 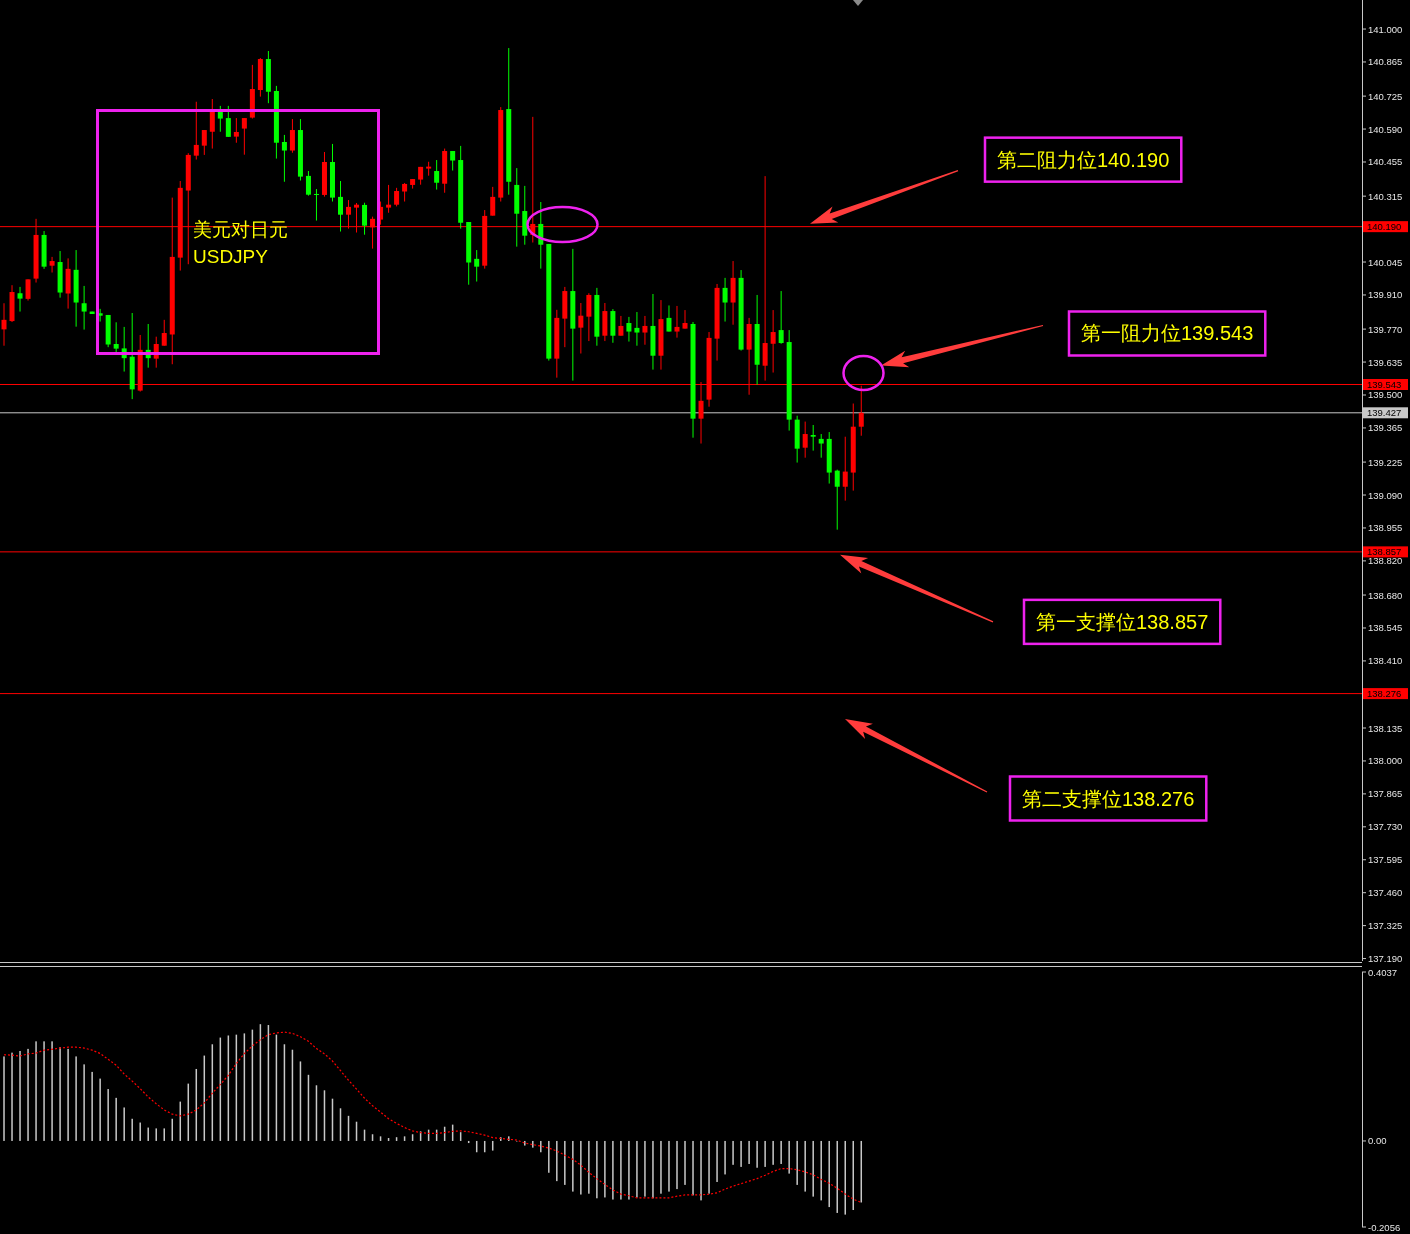 What do you see at coordinates (1385, 661) in the screenshot?
I see `y-tick-label: 138.410` at bounding box center [1385, 661].